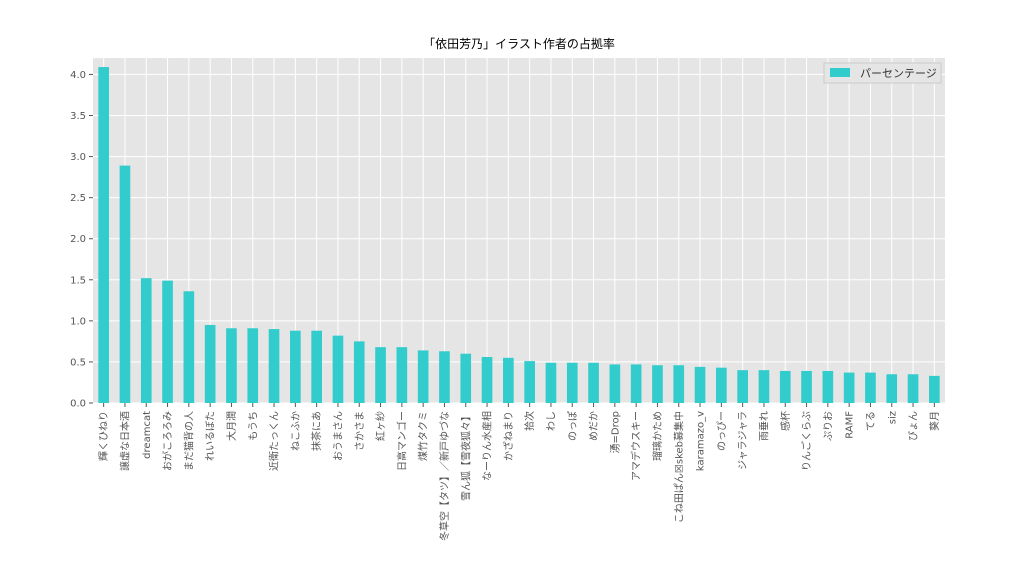 This screenshot has width=1024, height=576. I want to click on y-tick-label: 2.0, so click(78, 239).